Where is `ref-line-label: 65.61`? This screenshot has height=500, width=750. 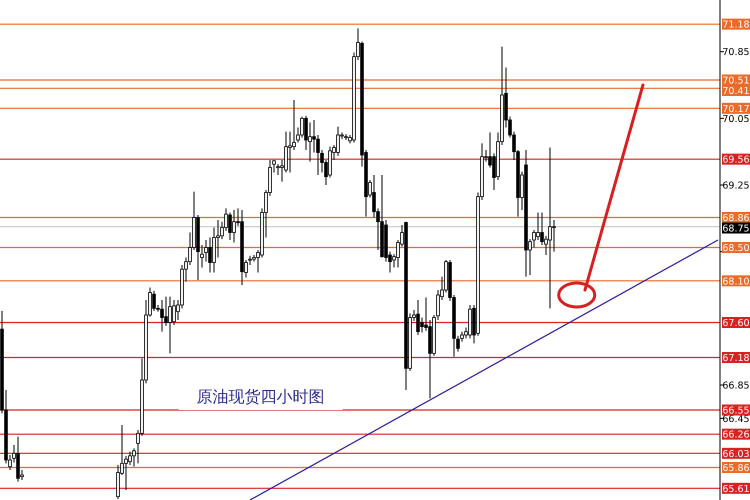 ref-line-label: 65.61 is located at coordinates (736, 489).